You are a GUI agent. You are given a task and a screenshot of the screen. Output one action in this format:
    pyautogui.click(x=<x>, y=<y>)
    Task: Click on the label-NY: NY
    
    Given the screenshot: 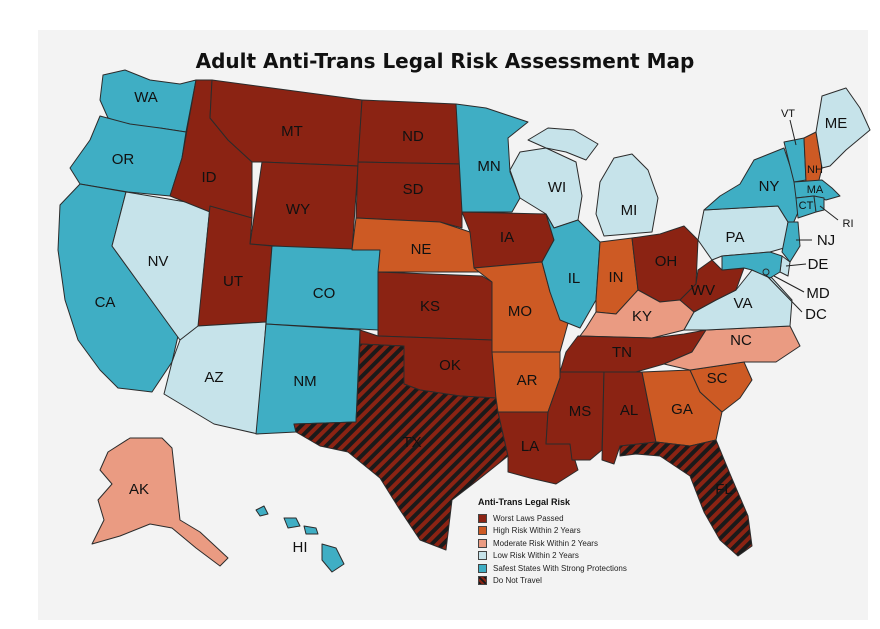 What is the action you would take?
    pyautogui.click(x=769, y=186)
    